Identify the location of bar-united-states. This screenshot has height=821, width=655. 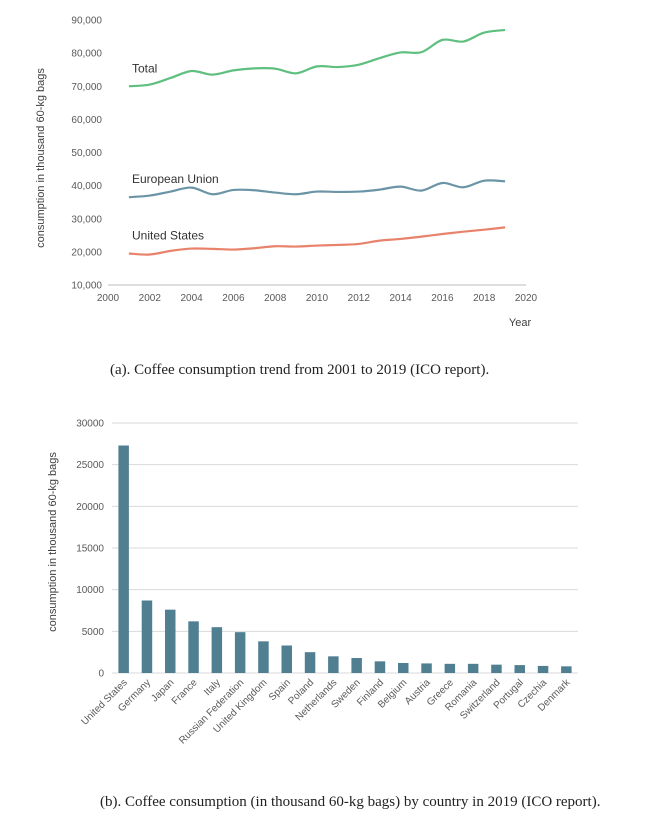
(123, 559).